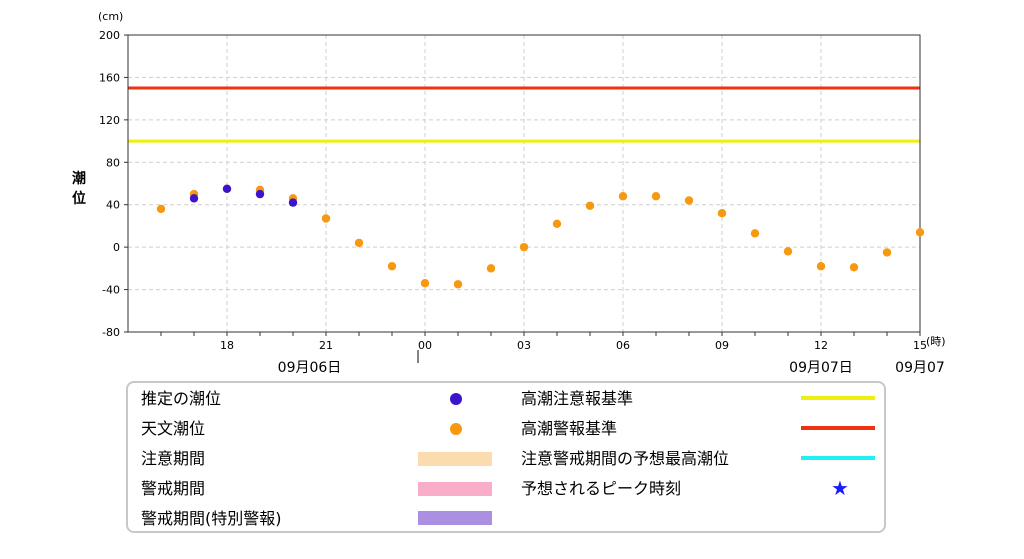 The height and width of the screenshot is (559, 1024). Describe the element at coordinates (111, 332) in the screenshot. I see `y-tick-label: -80` at that location.